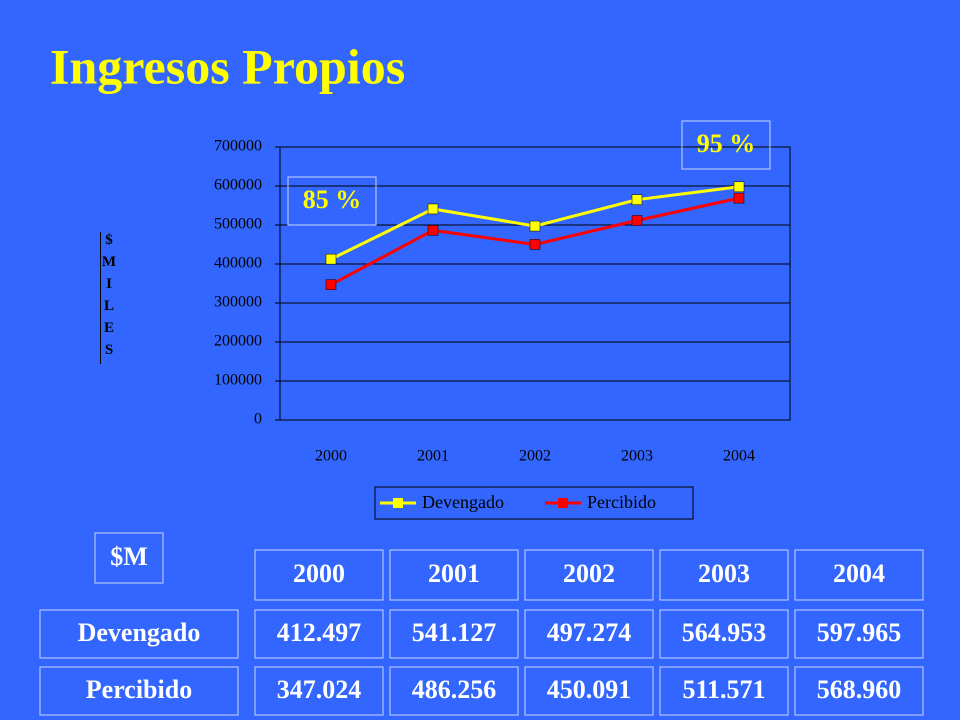 The image size is (960, 720). I want to click on column-header: 2004, so click(859, 573).